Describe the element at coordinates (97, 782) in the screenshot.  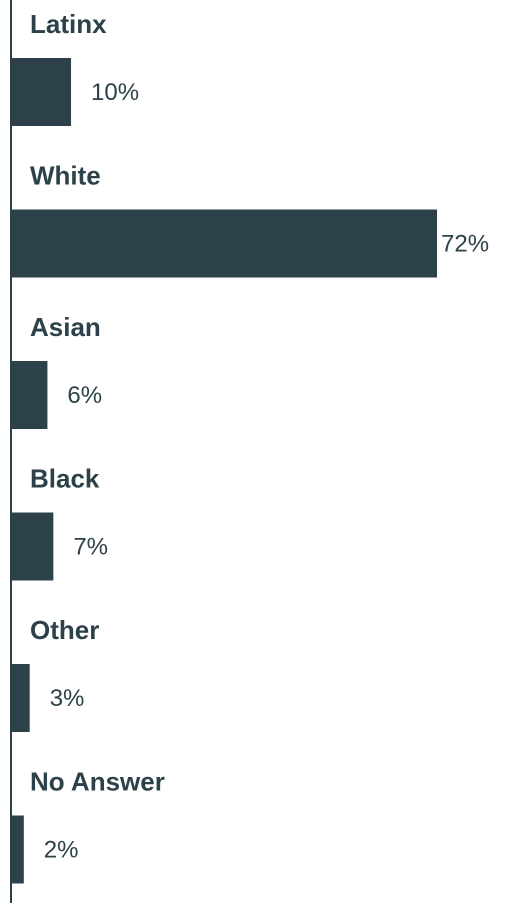
I see `category-label-no-answer: No Answer` at that location.